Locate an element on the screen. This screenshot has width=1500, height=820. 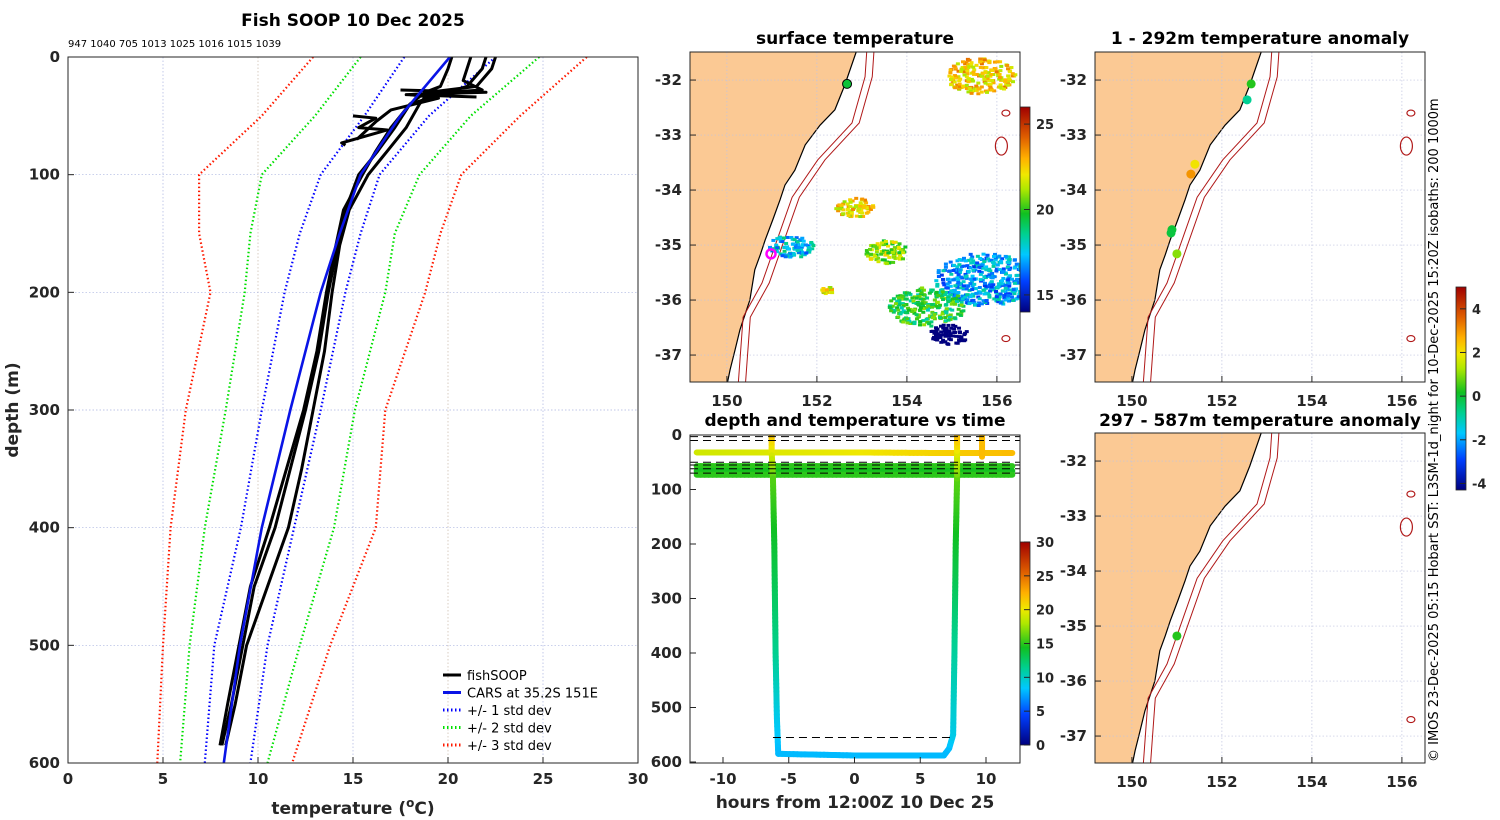
lat-tick-label: -34 is located at coordinates (1073, 571).